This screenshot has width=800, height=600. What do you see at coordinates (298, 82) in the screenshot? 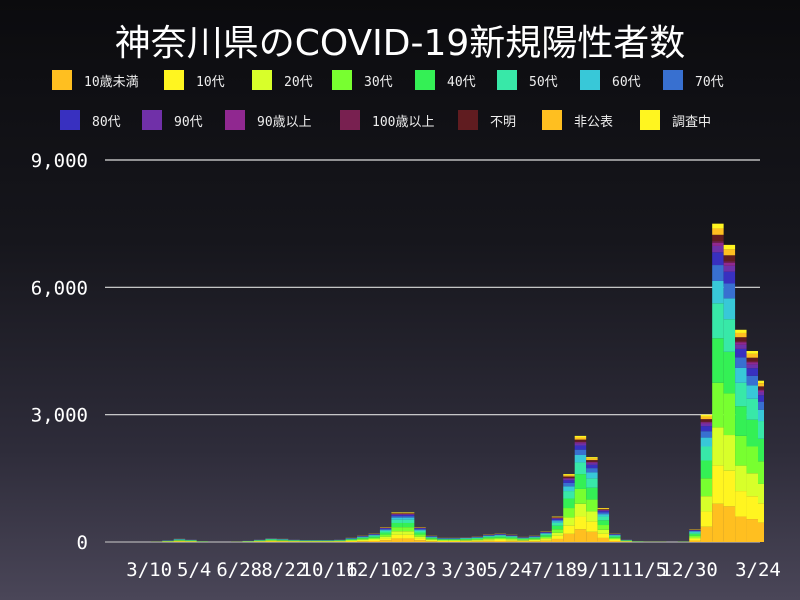
I see `legend-label: 20代` at bounding box center [298, 82].